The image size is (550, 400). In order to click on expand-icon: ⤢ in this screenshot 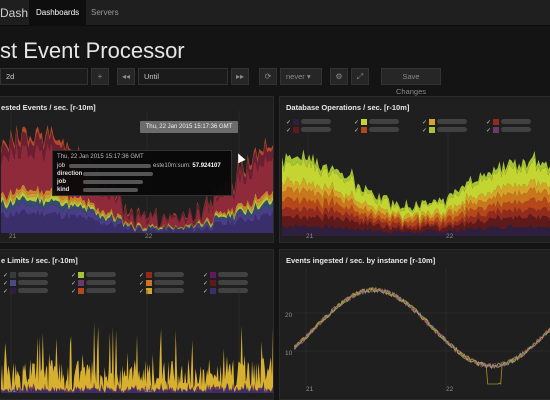, I will do `click(360, 76)`.